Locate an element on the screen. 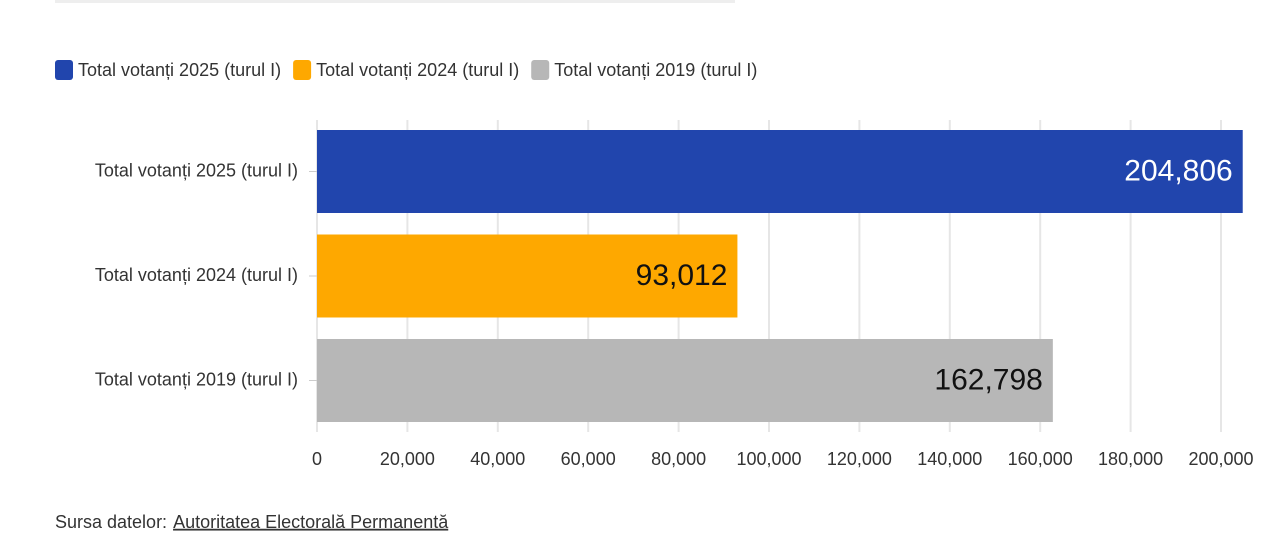 The width and height of the screenshot is (1280, 558). x-tick-label: 200,000 is located at coordinates (1220, 459).